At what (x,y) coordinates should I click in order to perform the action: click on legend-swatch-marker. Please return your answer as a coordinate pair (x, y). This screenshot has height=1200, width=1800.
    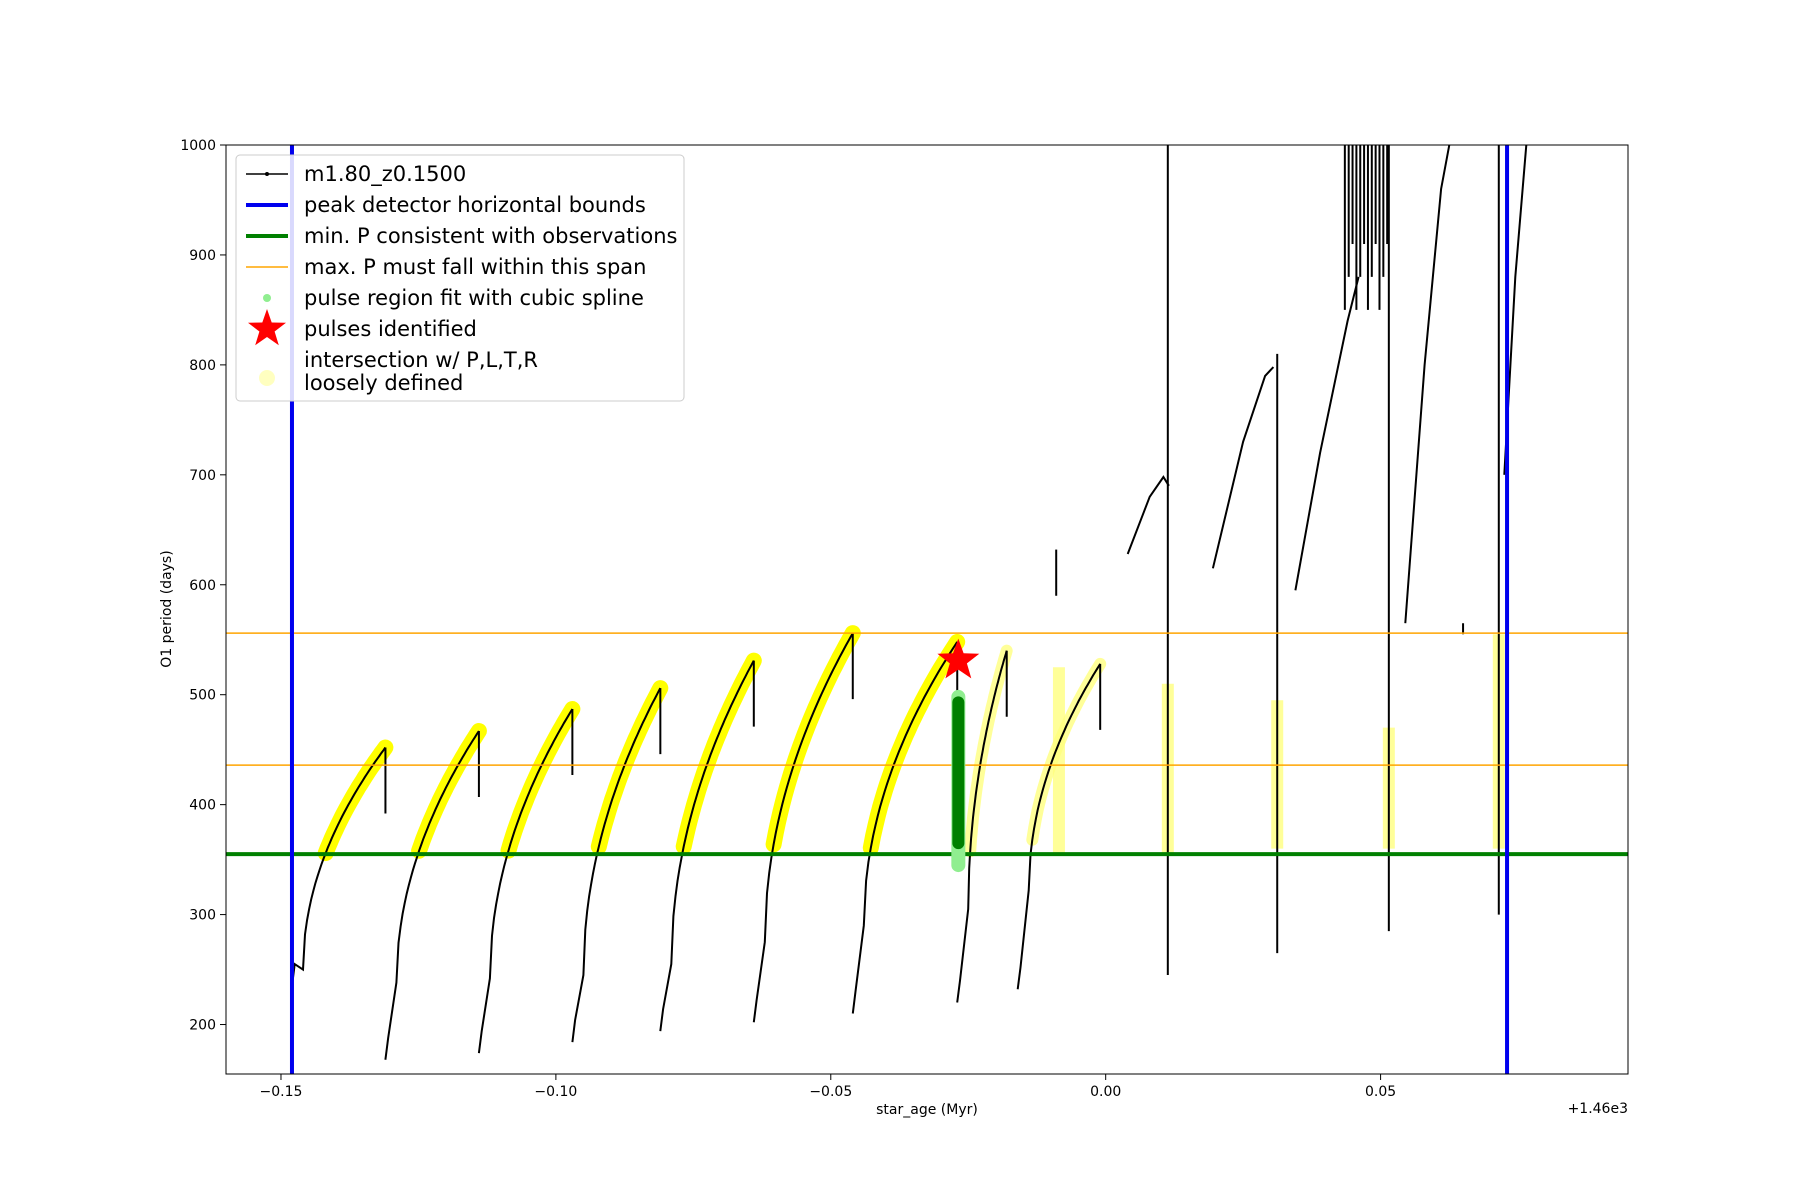
    Looking at the image, I should click on (267, 174).